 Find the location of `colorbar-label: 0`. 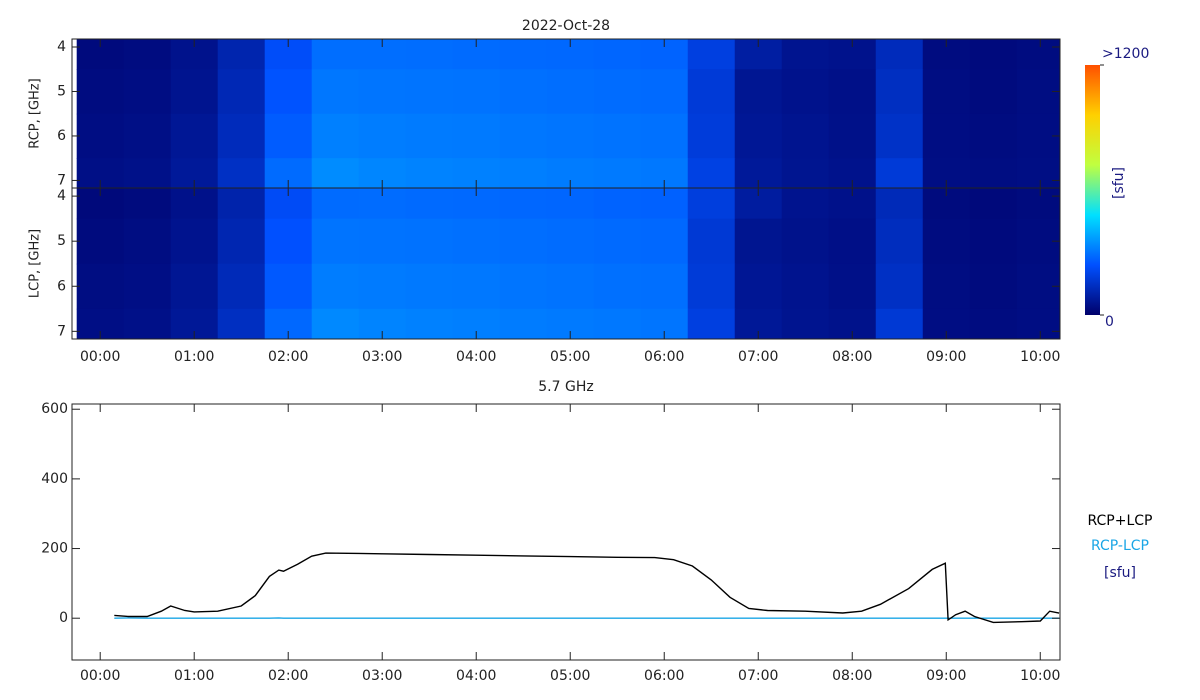

colorbar-label: 0 is located at coordinates (1109, 322).